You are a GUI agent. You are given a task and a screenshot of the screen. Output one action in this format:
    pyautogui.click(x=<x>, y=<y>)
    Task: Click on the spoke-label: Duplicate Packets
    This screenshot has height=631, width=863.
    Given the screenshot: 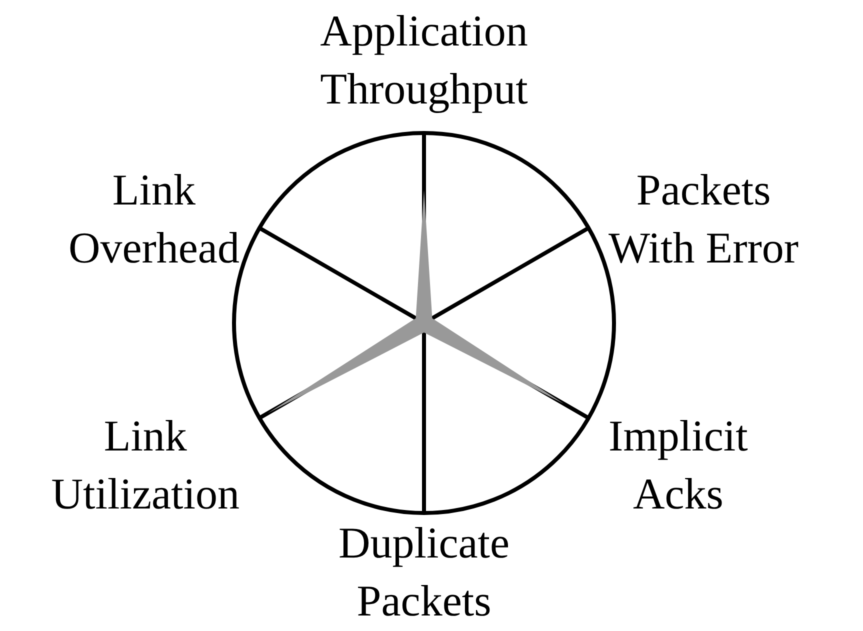 What is the action you would take?
    pyautogui.click(x=424, y=572)
    